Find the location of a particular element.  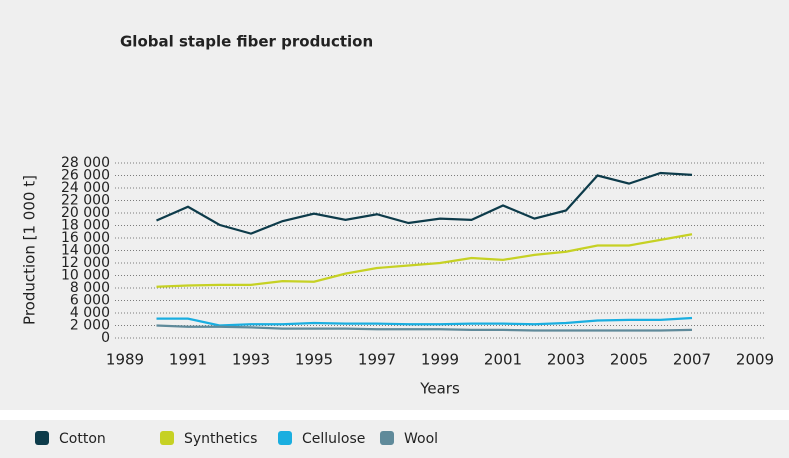

x-tick-label: 2007 is located at coordinates (692, 360).